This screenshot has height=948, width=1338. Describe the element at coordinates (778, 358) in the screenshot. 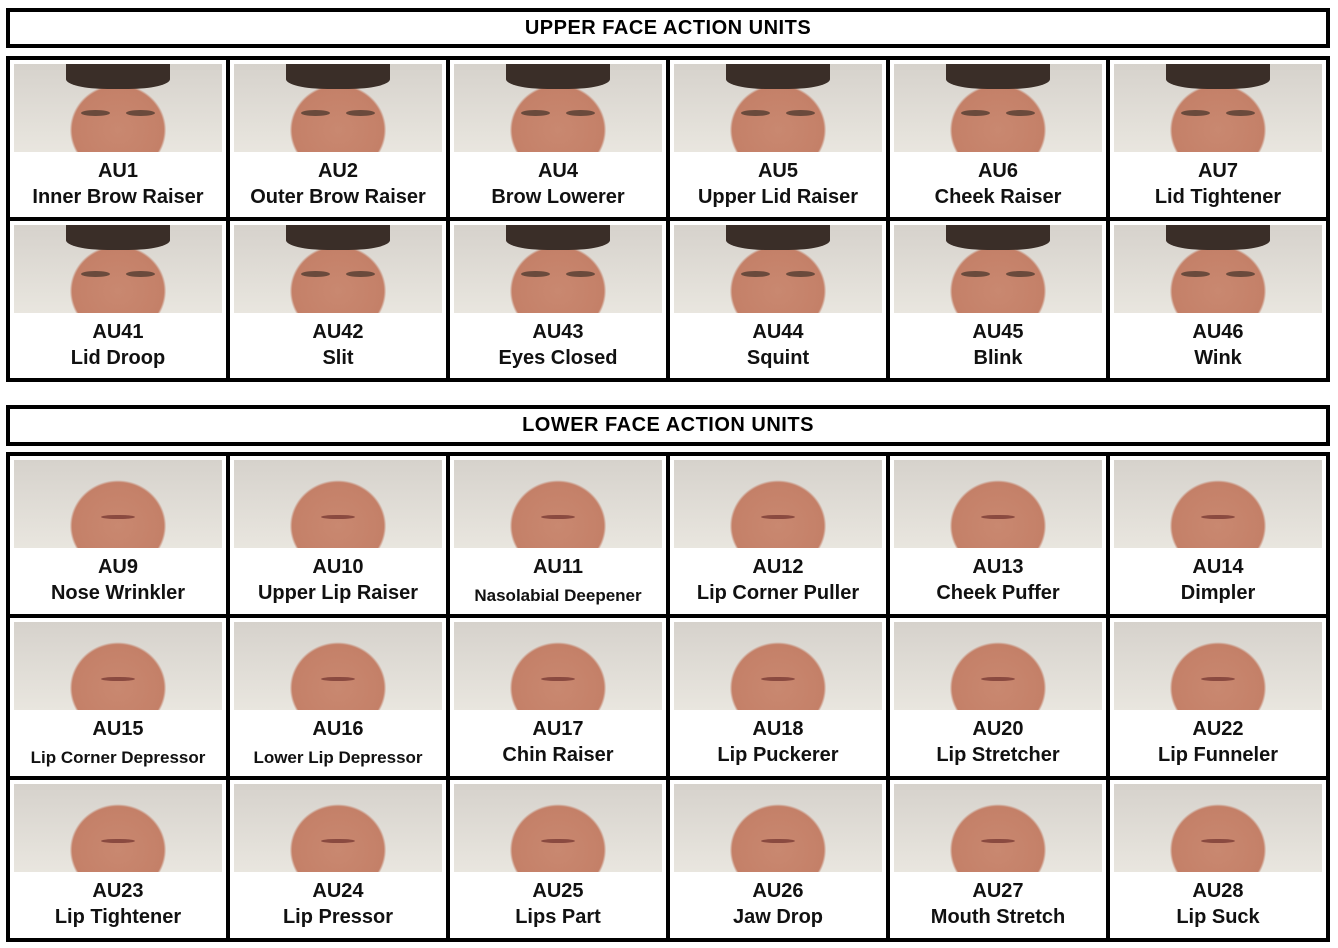

I see `action-unit-name: Squint` at that location.